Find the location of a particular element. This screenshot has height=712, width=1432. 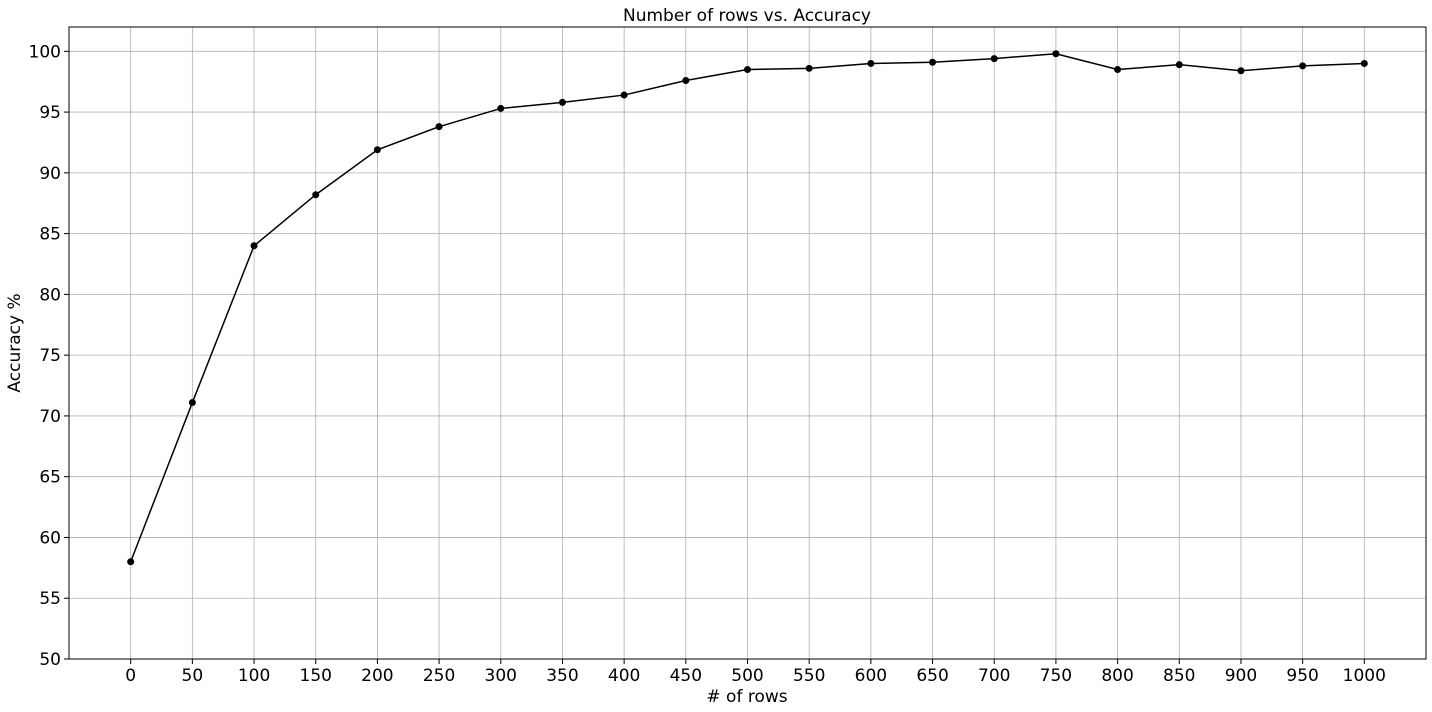

x-tick-label: 350 is located at coordinates (562, 676).